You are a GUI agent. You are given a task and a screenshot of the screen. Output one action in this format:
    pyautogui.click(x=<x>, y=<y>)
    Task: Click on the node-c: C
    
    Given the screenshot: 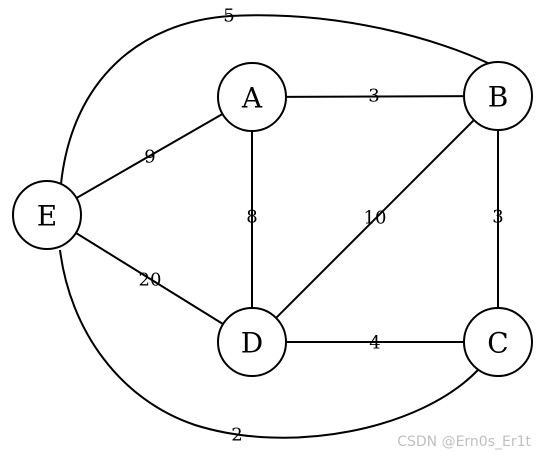 What is the action you would take?
    pyautogui.click(x=498, y=342)
    